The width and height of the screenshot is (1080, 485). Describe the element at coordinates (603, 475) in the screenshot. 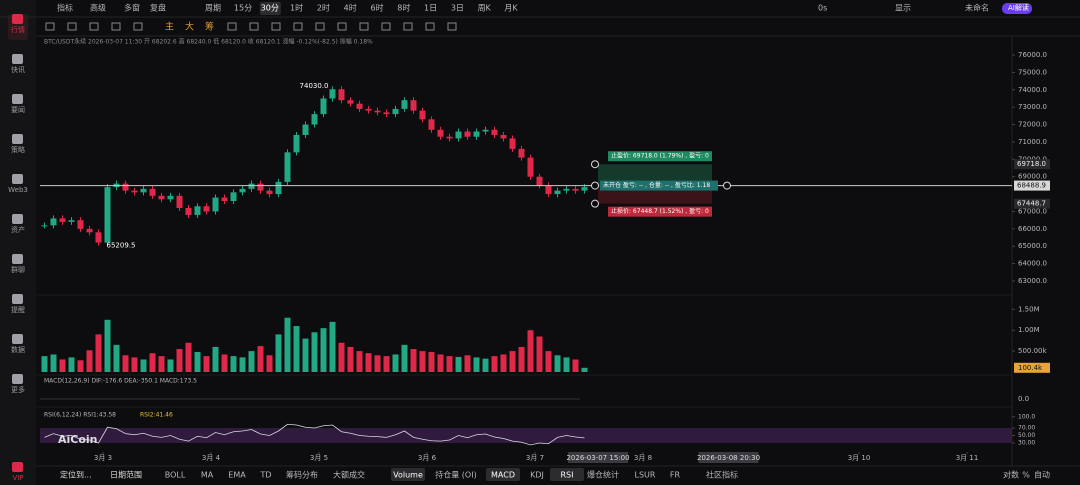

I see `indicator: 爆仓统计` at that location.